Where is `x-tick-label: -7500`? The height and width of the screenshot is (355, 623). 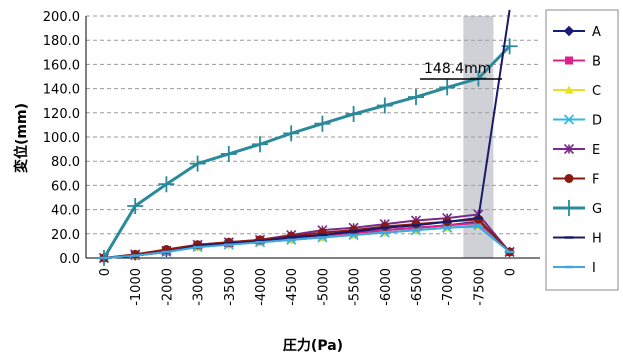
x-tick-label: -7500 is located at coordinates (479, 287).